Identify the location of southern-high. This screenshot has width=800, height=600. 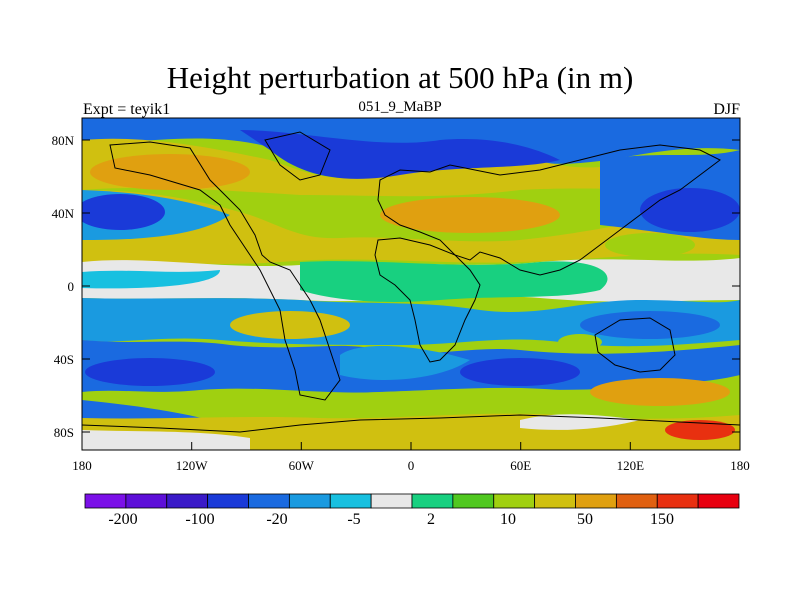
(411, 397).